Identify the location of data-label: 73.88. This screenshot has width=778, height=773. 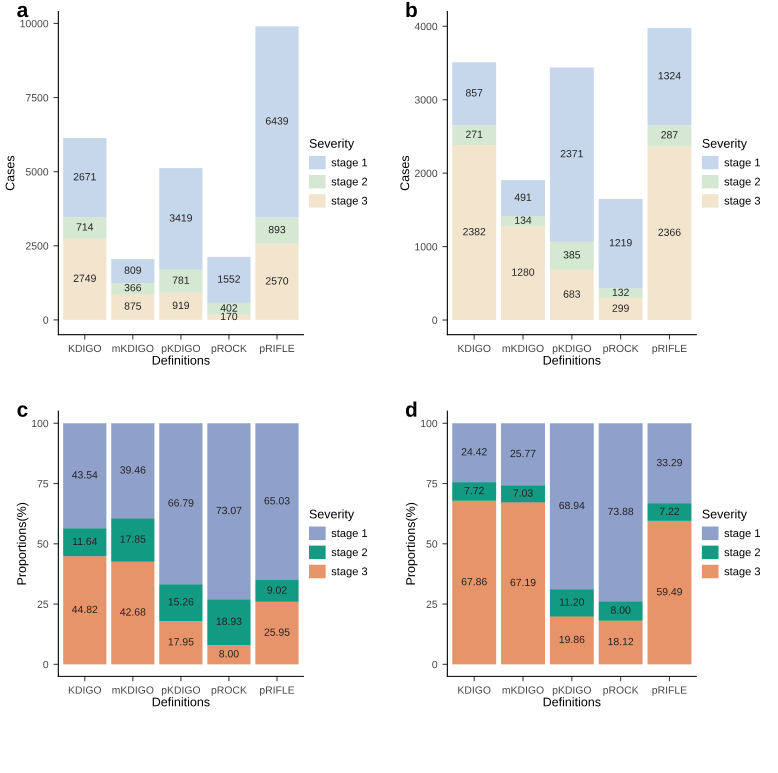
(621, 512).